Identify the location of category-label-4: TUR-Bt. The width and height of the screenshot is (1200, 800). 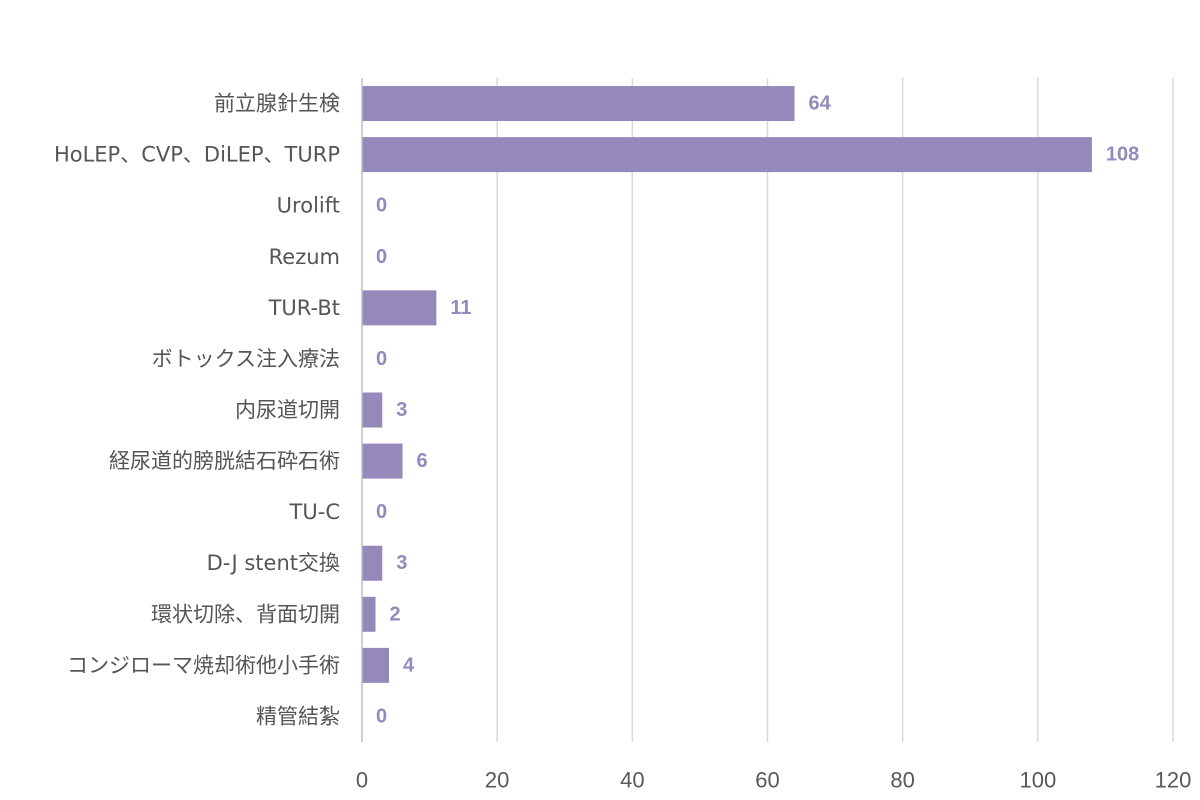
(304, 308).